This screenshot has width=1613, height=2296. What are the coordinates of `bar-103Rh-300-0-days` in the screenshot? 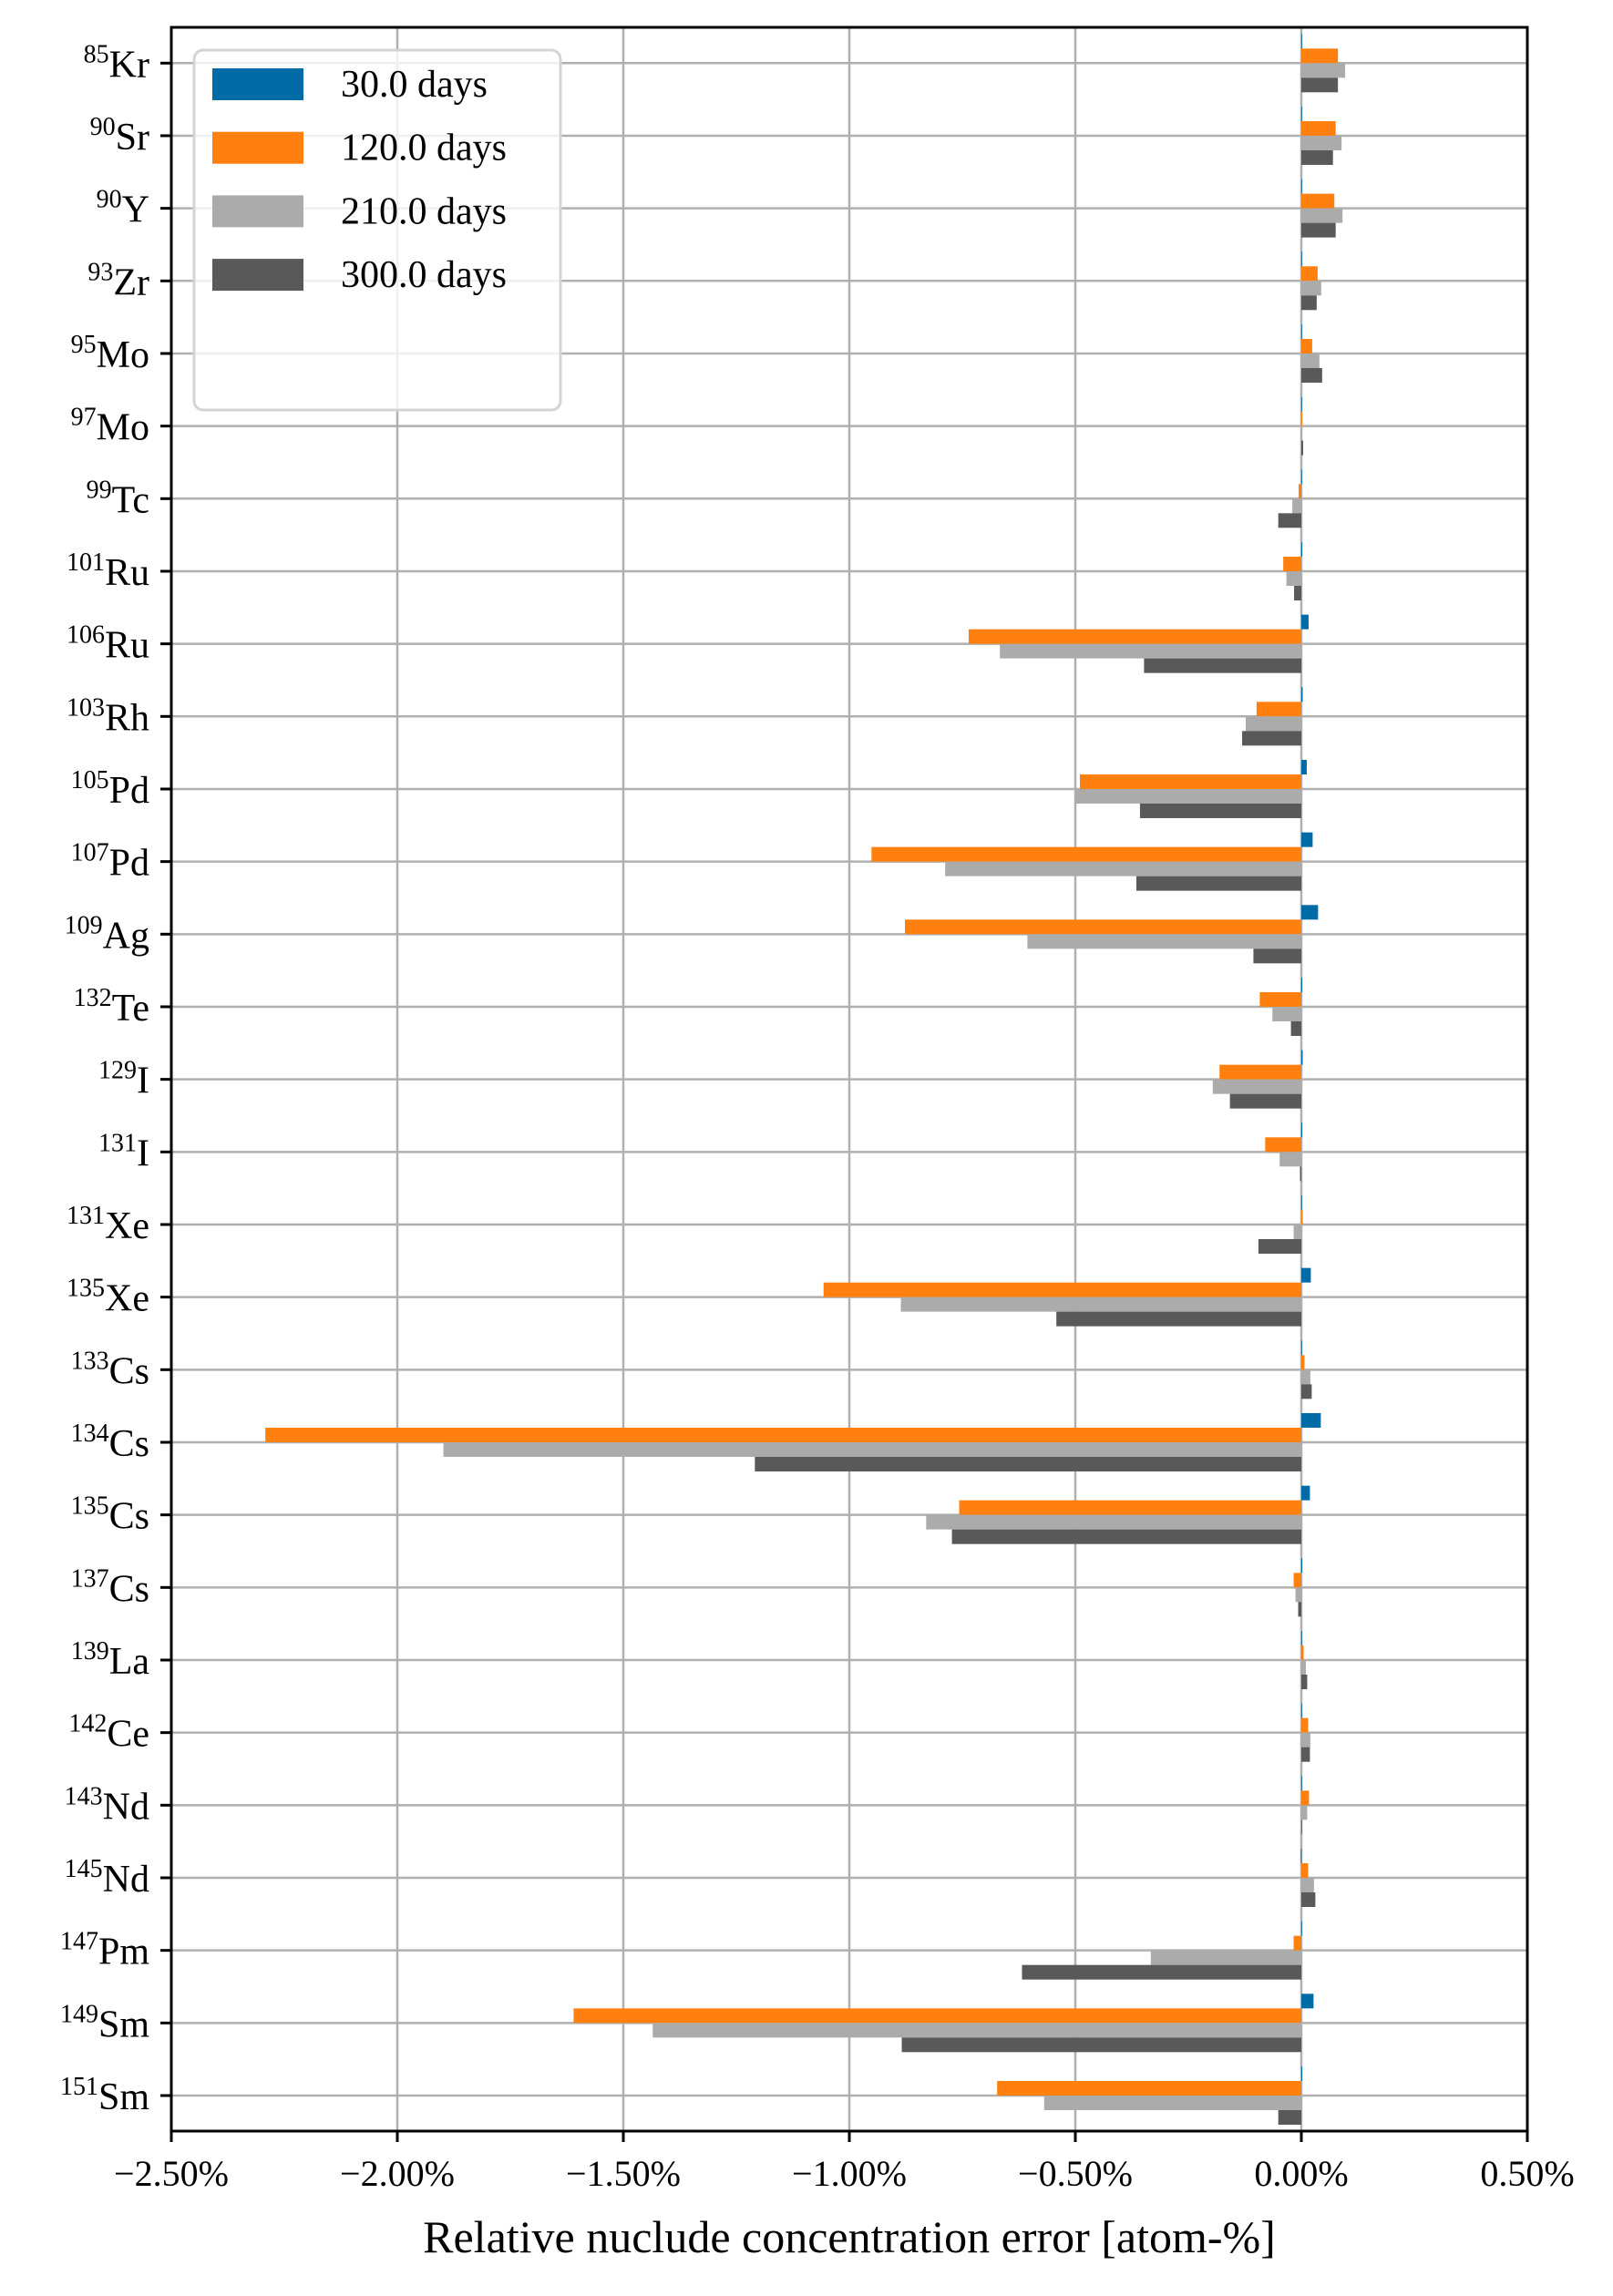 It's located at (1271, 738).